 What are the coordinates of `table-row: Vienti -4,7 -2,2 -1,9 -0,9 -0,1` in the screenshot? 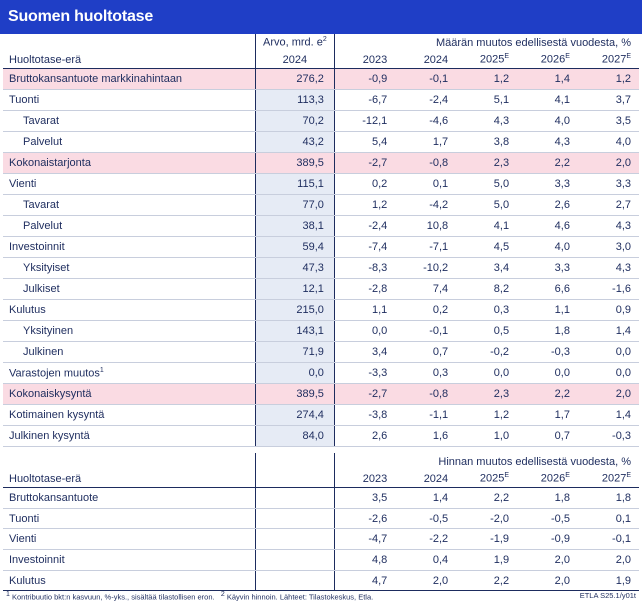 It's located at (321, 539).